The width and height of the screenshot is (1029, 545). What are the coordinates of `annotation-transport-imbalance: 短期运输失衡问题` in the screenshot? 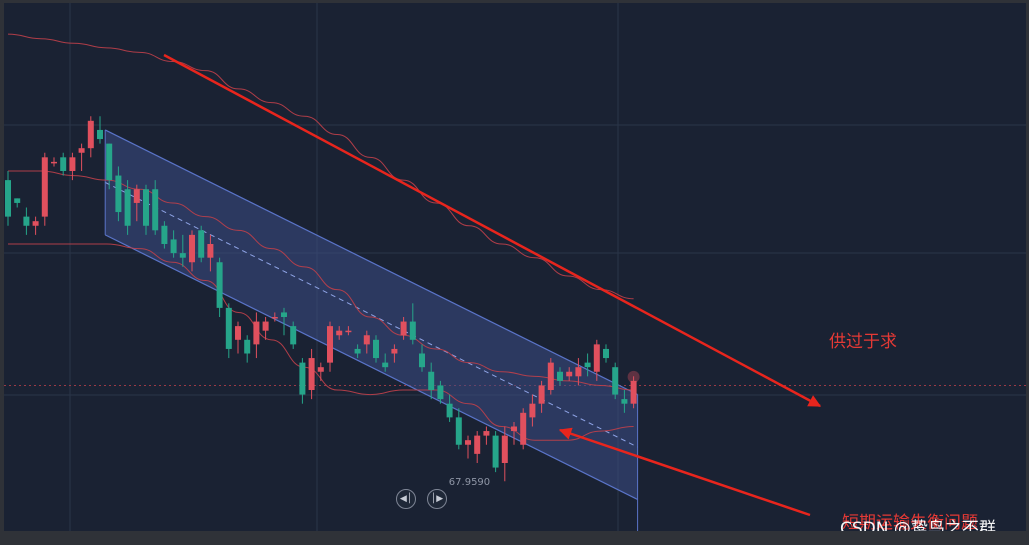 It's located at (910, 522).